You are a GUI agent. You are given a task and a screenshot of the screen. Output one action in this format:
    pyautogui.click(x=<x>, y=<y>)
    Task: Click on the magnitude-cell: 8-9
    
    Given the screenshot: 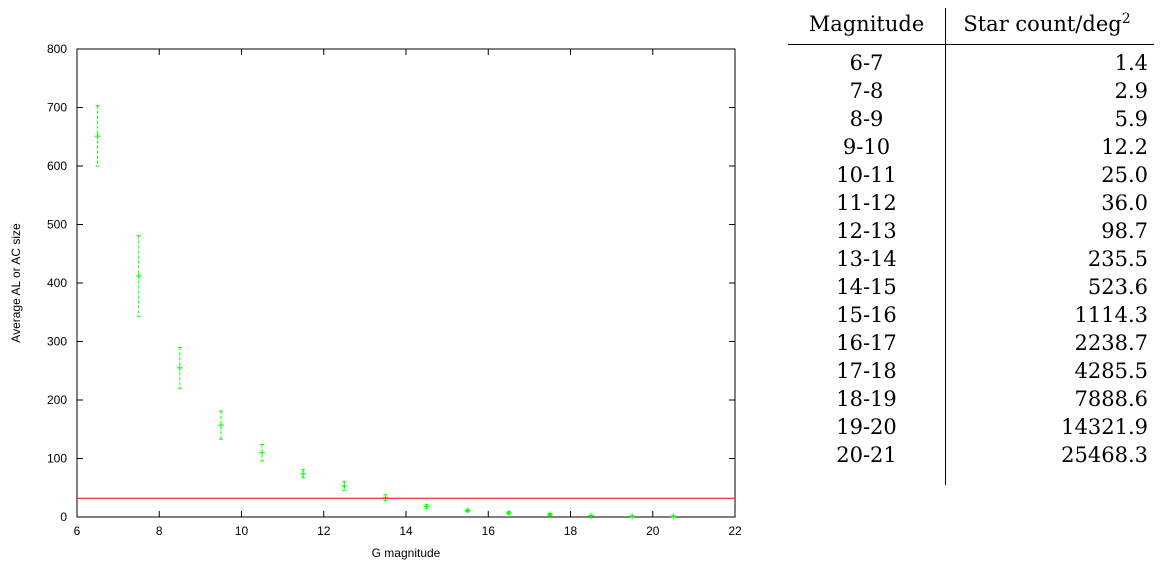 What is the action you would take?
    pyautogui.click(x=867, y=119)
    